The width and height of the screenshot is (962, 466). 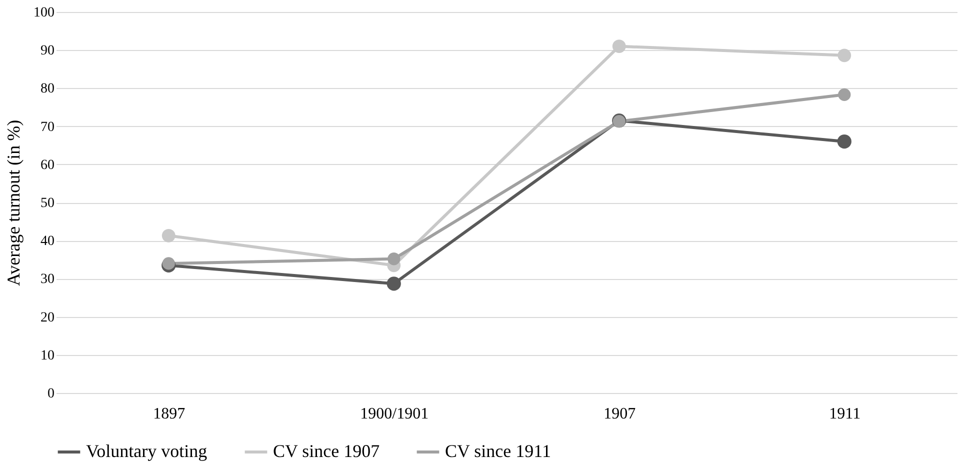 What do you see at coordinates (47, 356) in the screenshot?
I see `y-tick-label: 10` at bounding box center [47, 356].